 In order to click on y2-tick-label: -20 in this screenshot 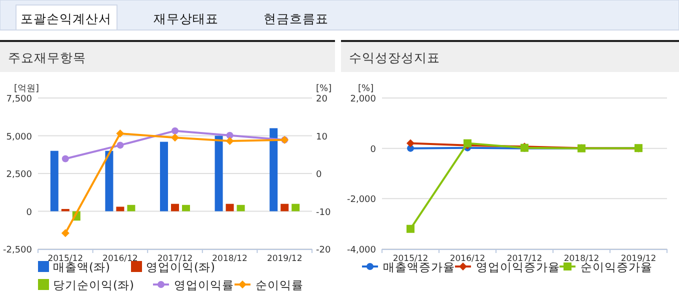, I will do `click(323, 251)`.